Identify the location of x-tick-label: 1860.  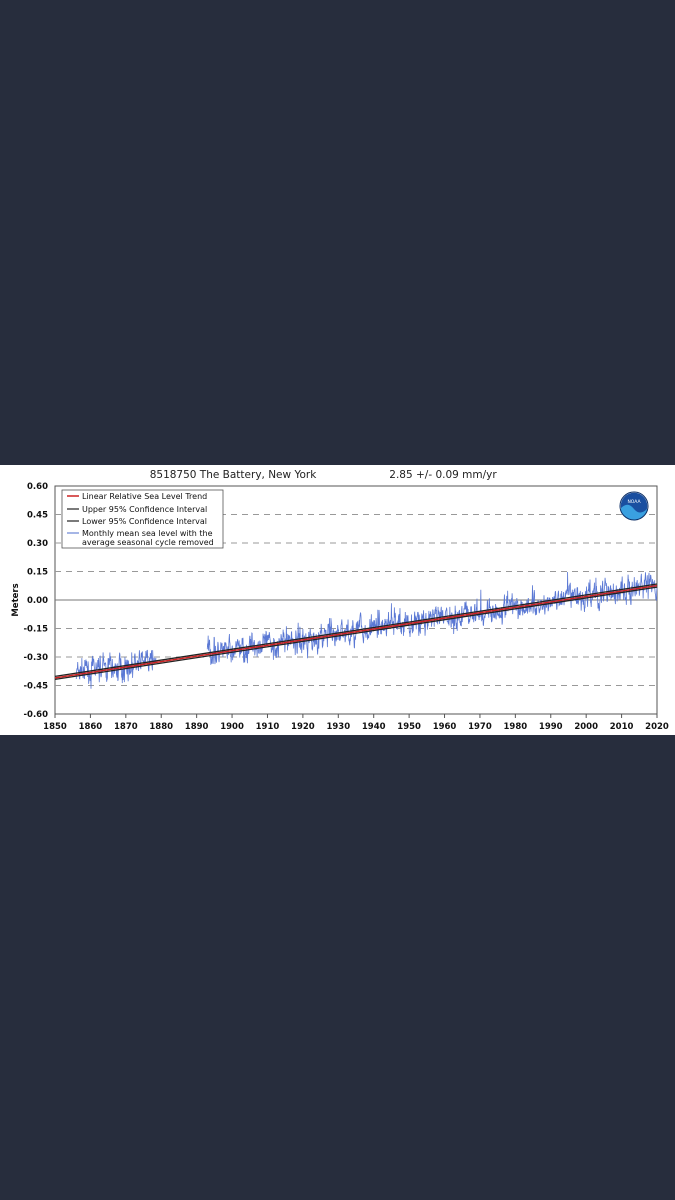
(91, 727).